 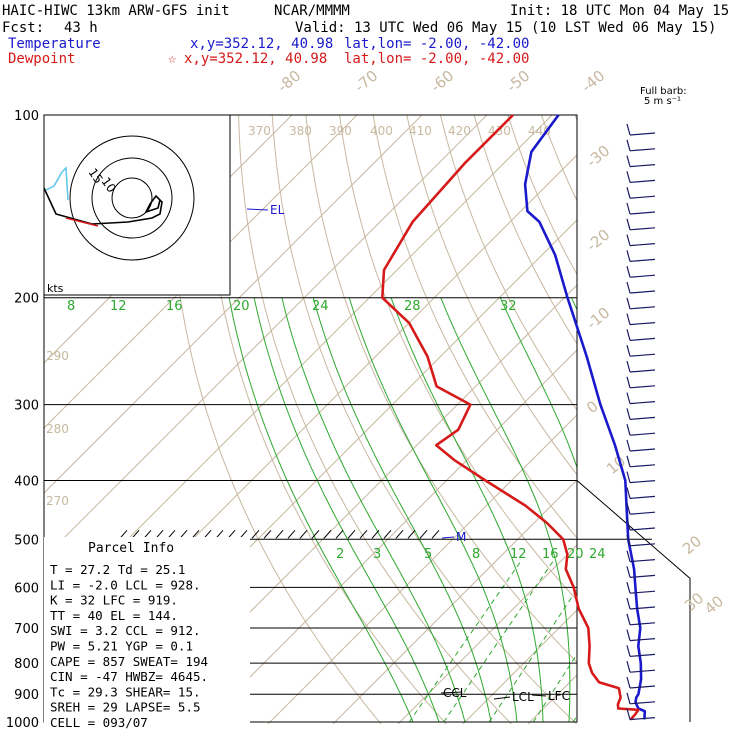 I want to click on theta-label: 270, so click(x=57, y=501).